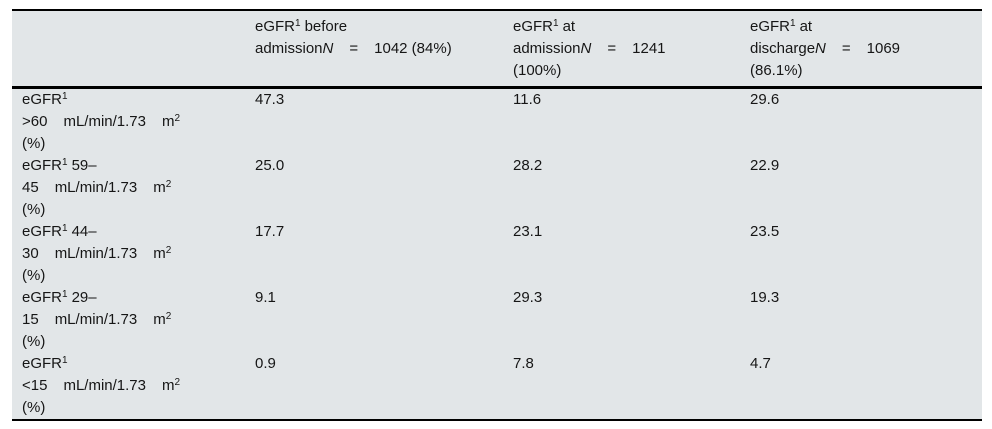 The width and height of the screenshot is (992, 429). What do you see at coordinates (883, 48) in the screenshot?
I see `header-n-value: 1069` at bounding box center [883, 48].